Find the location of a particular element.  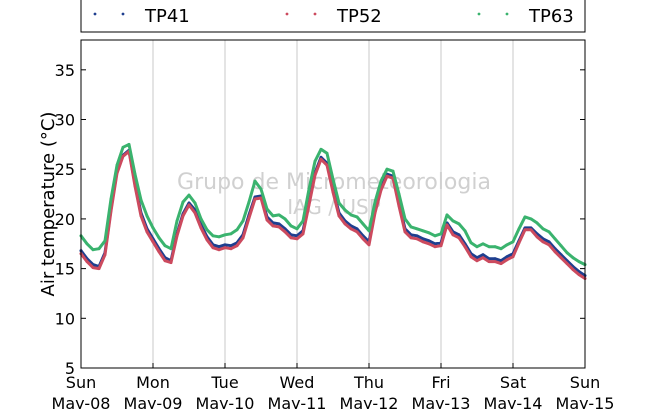

legend-marker-tp63 is located at coordinates (507, 14).